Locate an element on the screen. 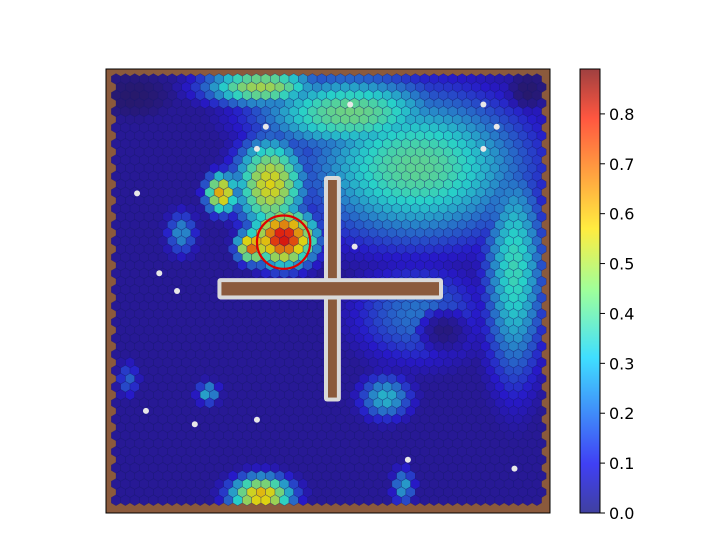 The width and height of the screenshot is (718, 558). horizontal-bar is located at coordinates (330, 289).